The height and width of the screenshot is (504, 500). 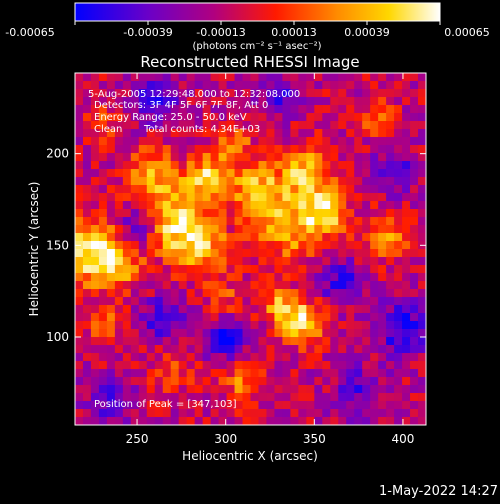 What do you see at coordinates (181, 105) in the screenshot?
I see `annotation-detectors: Detectors: 3F 4F 5F 6F 7F 8F, Att 0` at bounding box center [181, 105].